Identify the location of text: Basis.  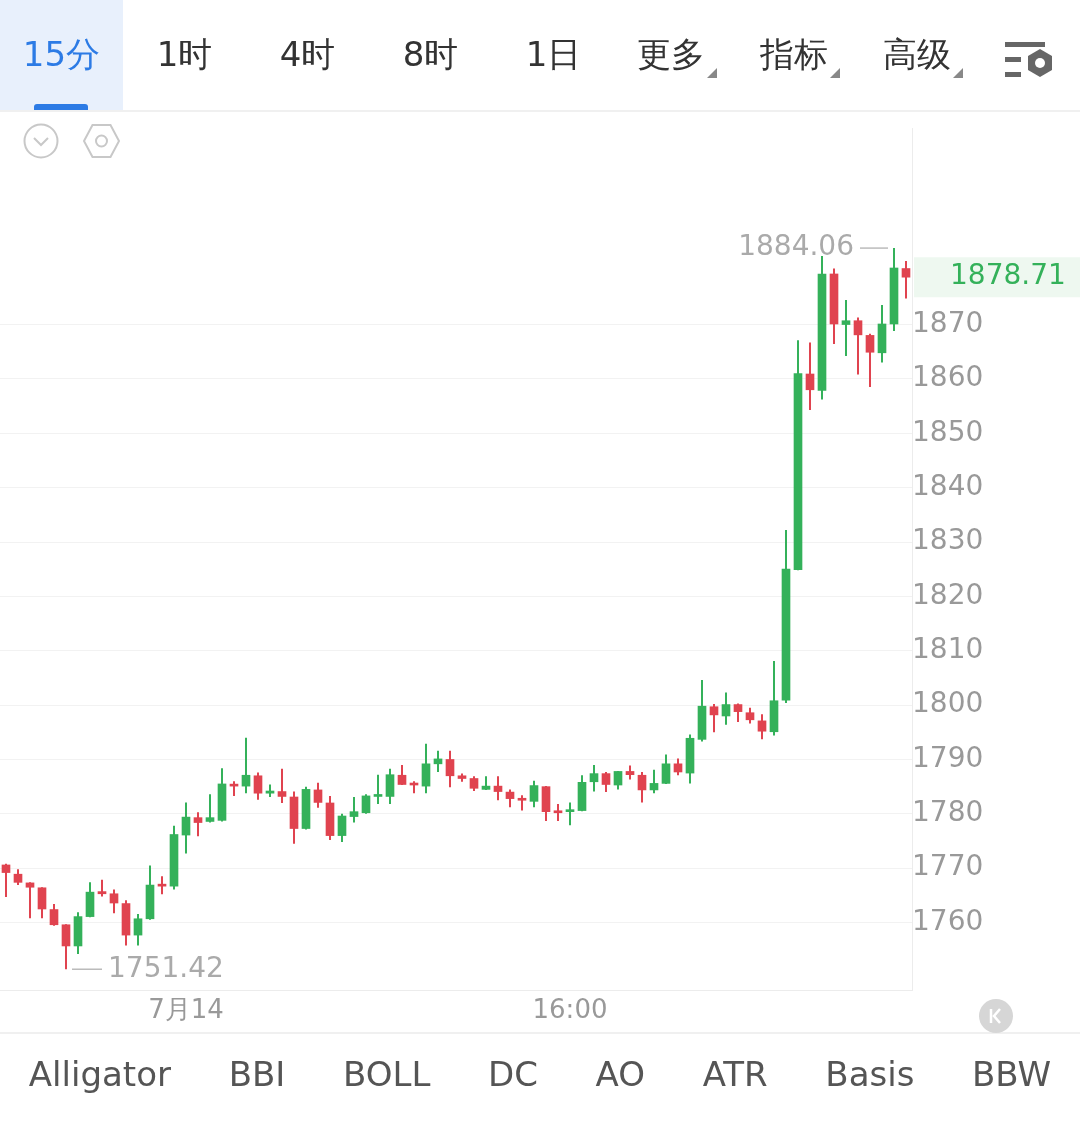
(870, 1074).